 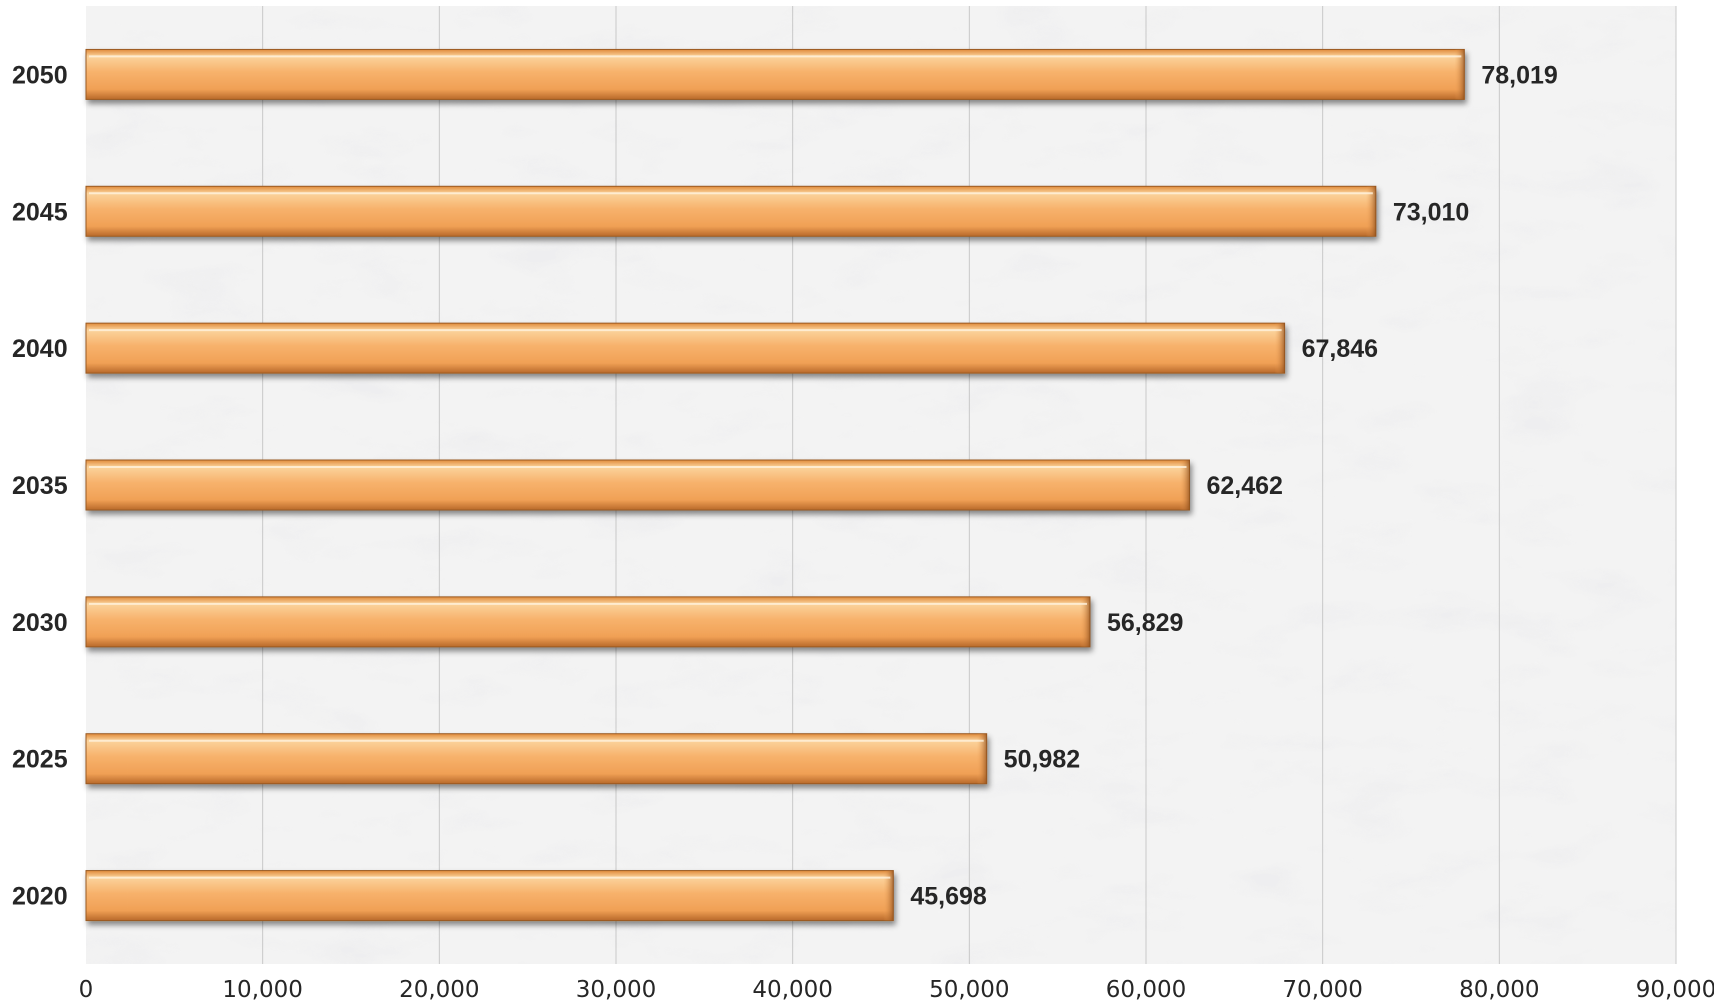 I want to click on data-label: 50,982, so click(x=1042, y=760).